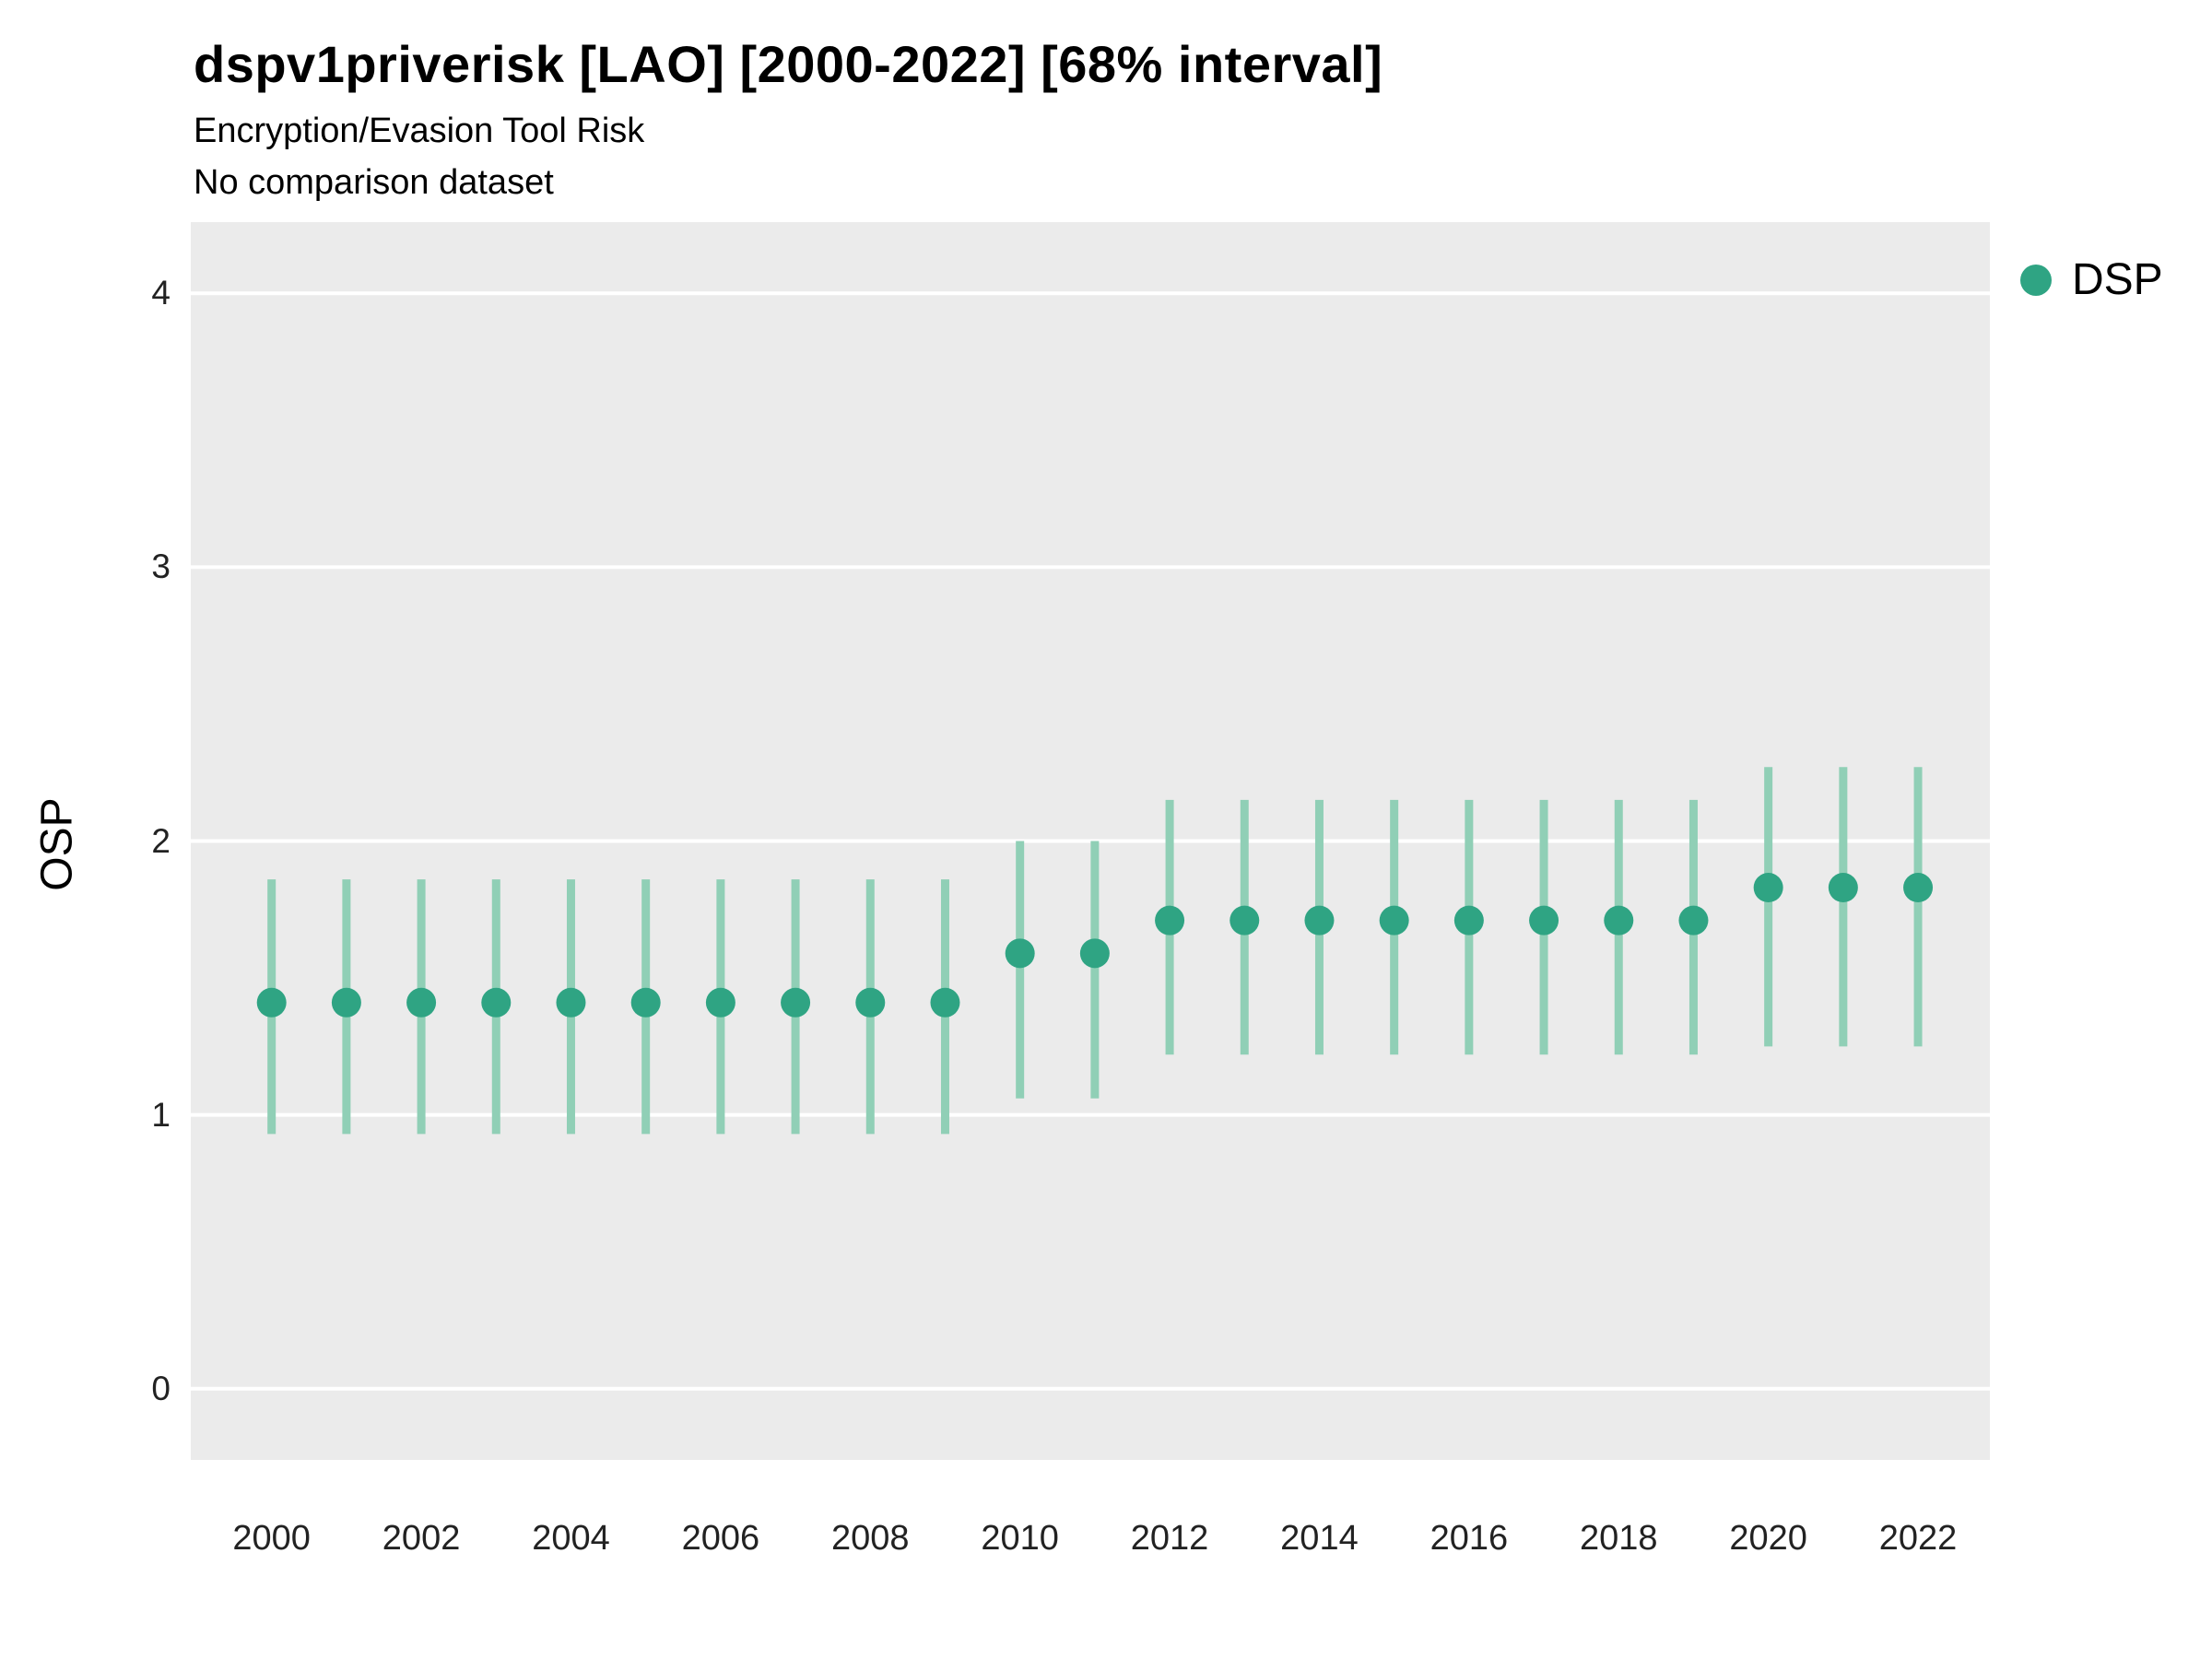  I want to click on legend: DSP, so click(2091, 279).